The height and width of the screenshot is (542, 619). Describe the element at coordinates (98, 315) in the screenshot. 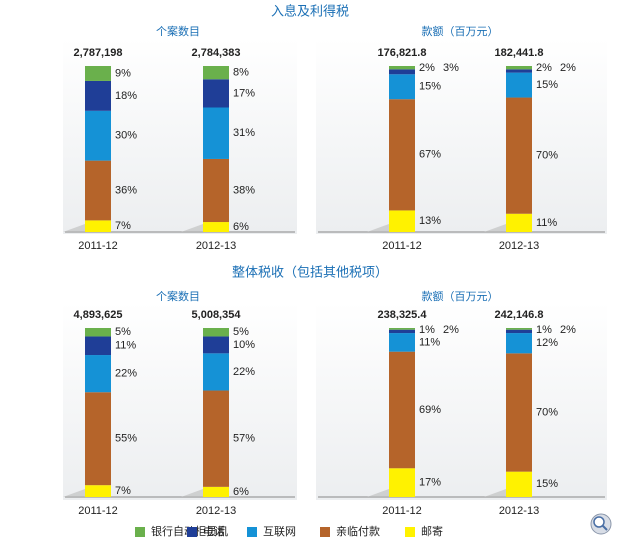

I see `total-label: 4,893,625` at that location.